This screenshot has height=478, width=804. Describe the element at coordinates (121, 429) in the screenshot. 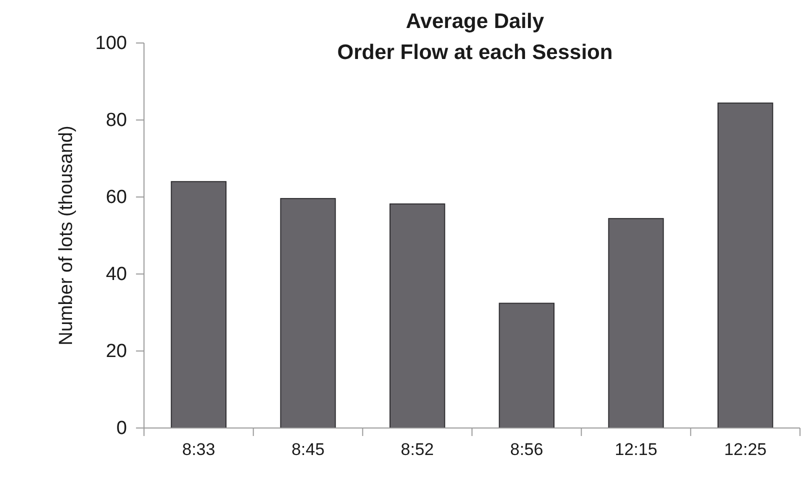

I see `y-tick-label: 0` at that location.